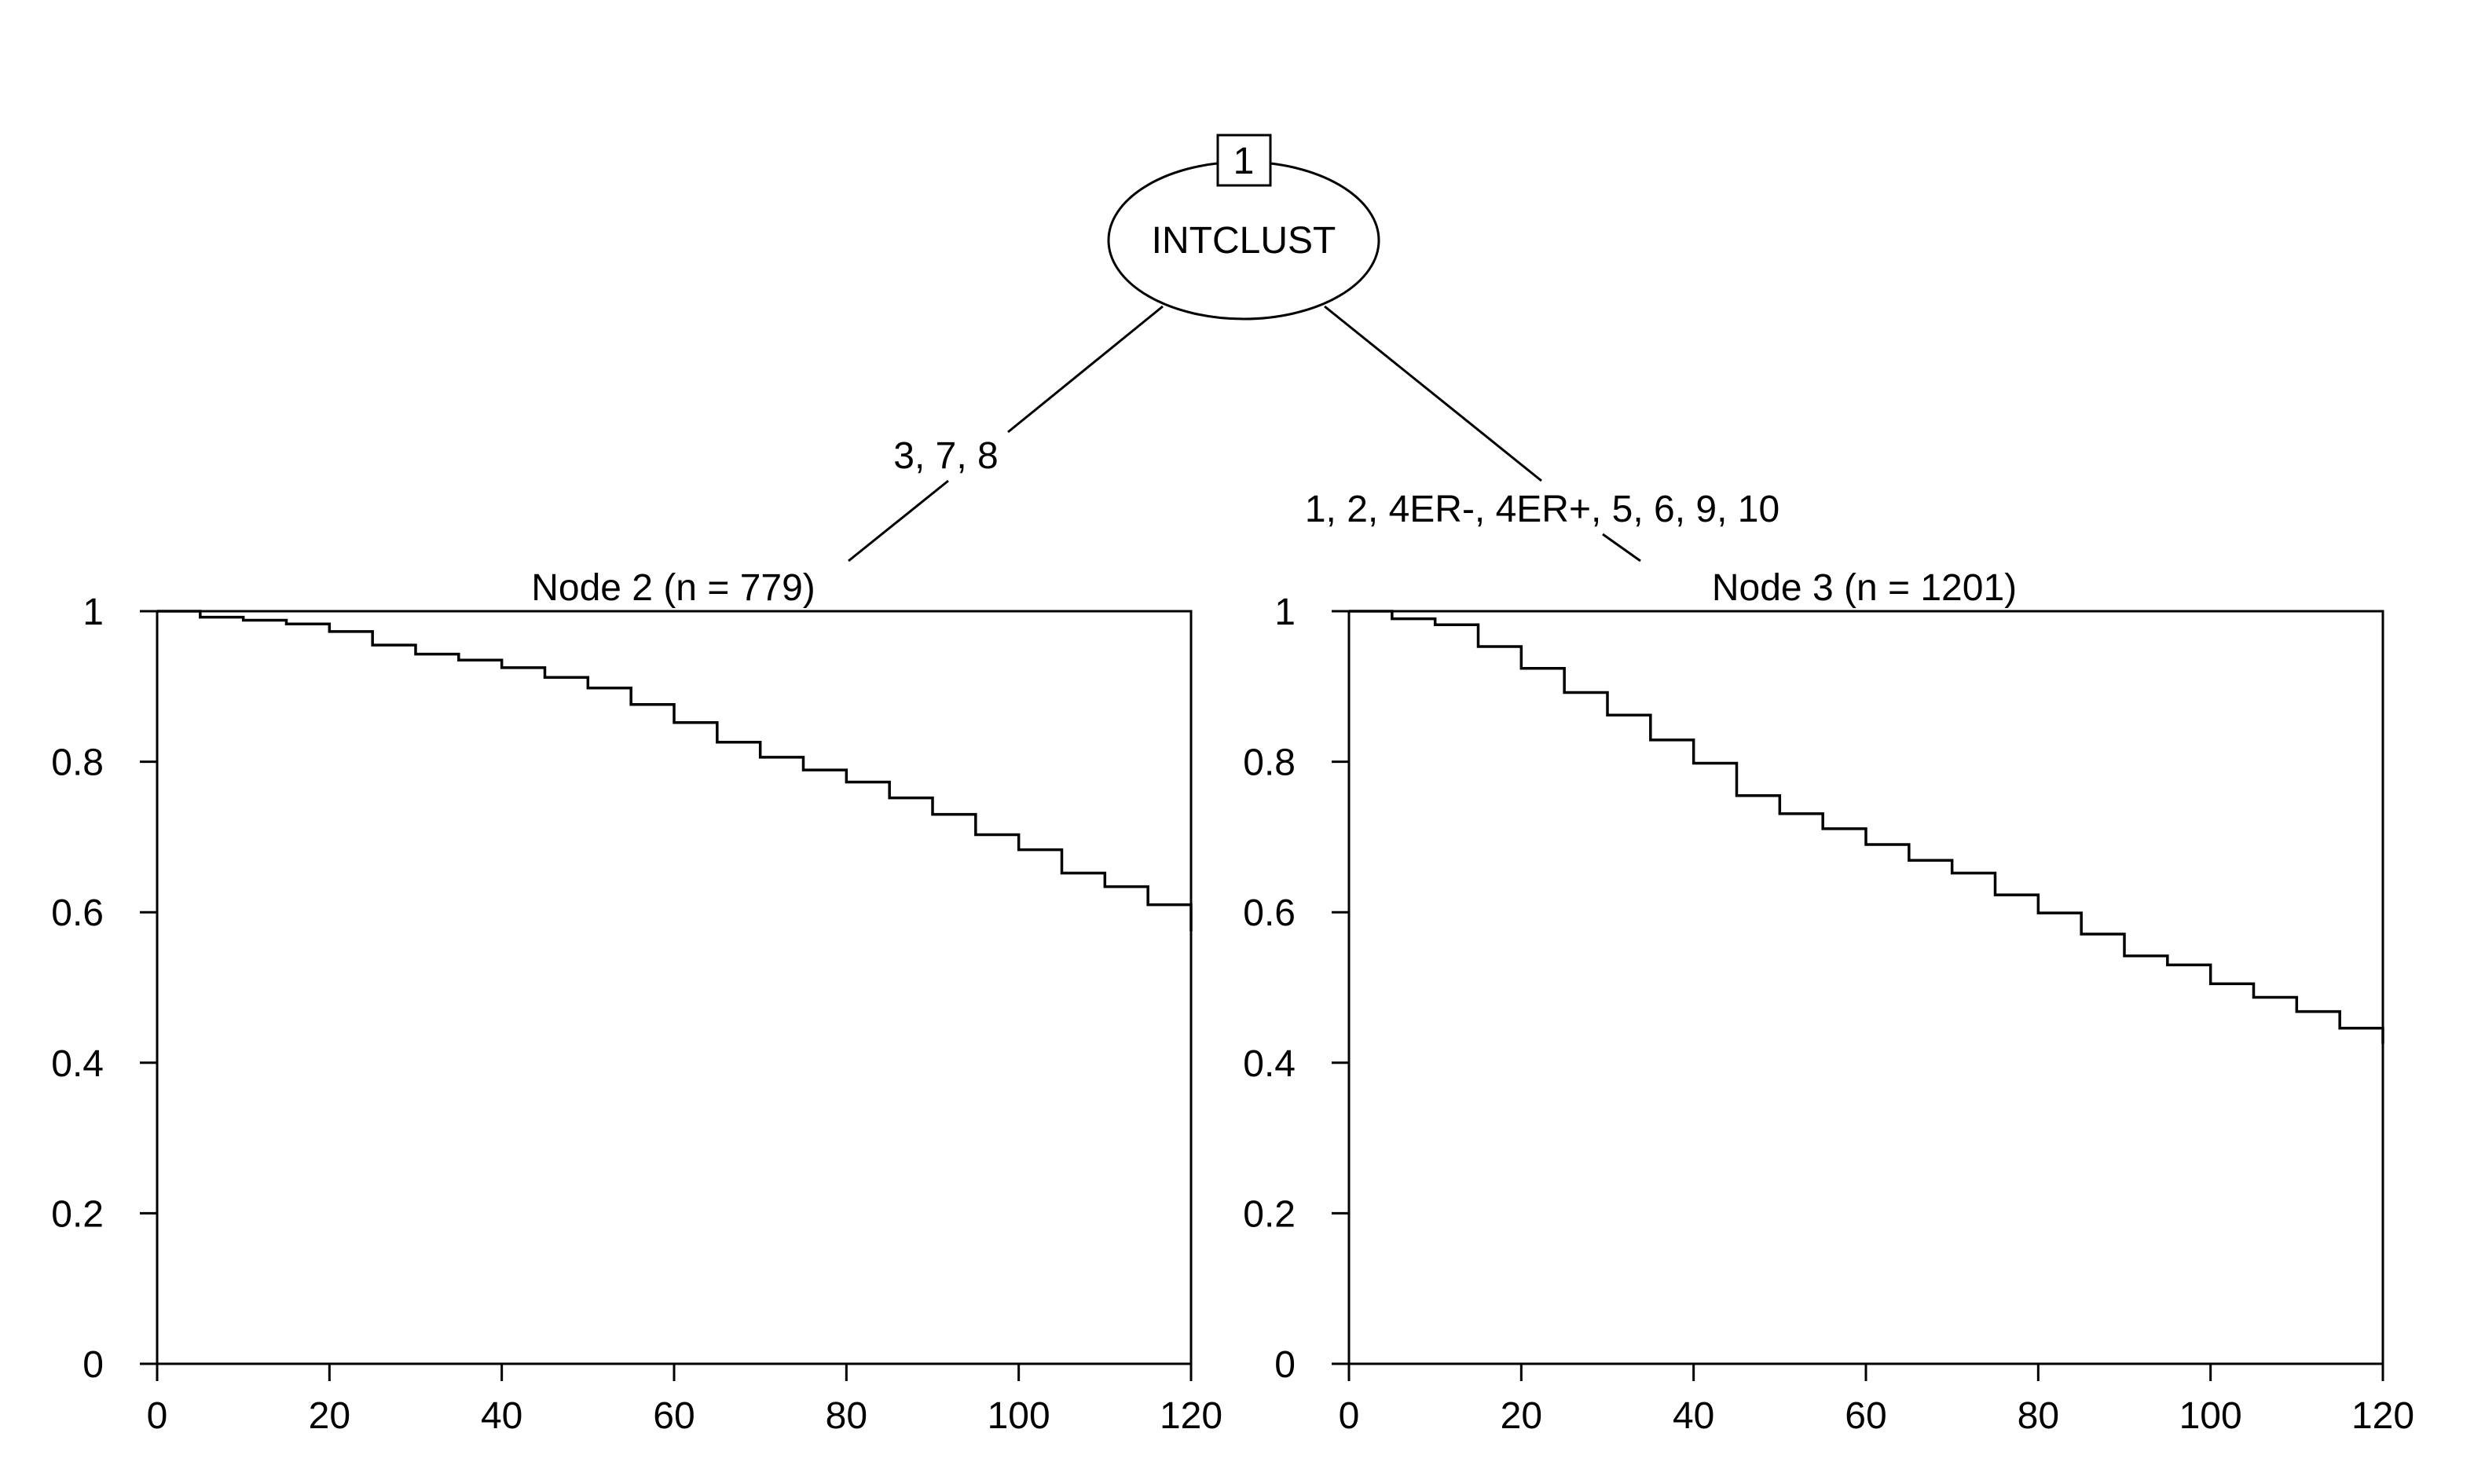 This screenshot has height=1484, width=2474. What do you see at coordinates (945, 456) in the screenshot?
I see `edge-label-left: 3, 7, 8` at bounding box center [945, 456].